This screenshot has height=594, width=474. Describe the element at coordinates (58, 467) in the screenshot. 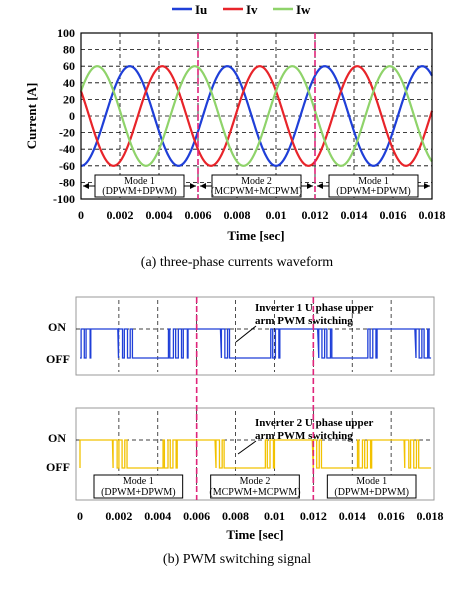

I see `level-off-b2: OFF` at that location.